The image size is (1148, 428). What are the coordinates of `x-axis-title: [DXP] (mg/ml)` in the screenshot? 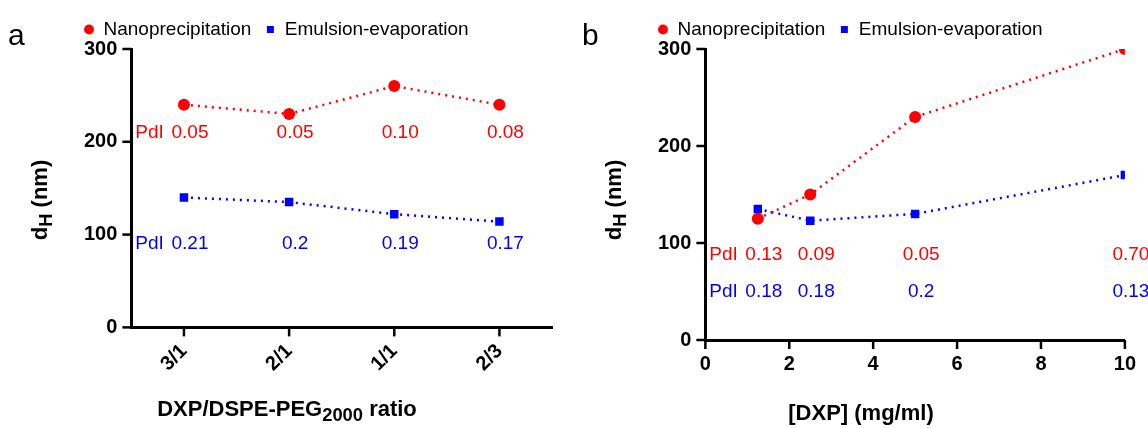 It's located at (861, 413).